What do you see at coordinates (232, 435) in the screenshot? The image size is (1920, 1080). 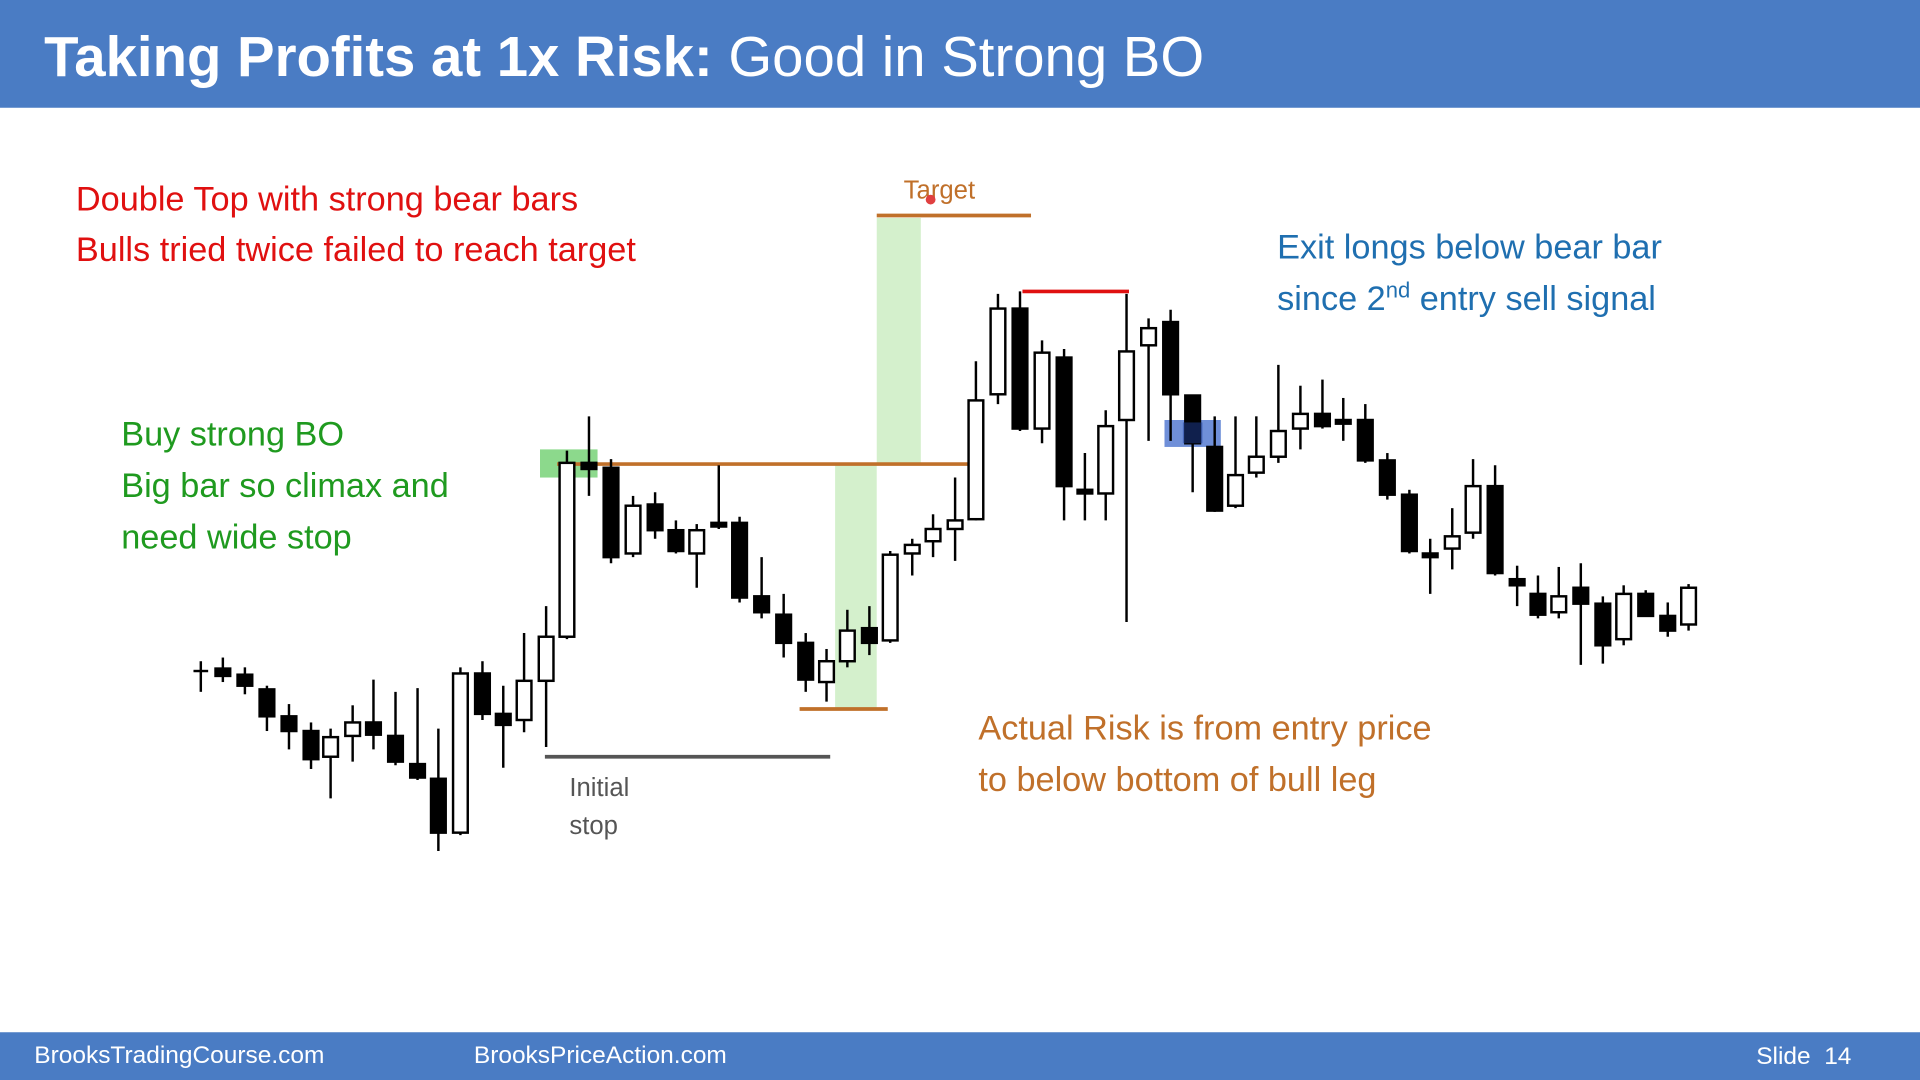 I see `annotation: Buy strong BO` at bounding box center [232, 435].